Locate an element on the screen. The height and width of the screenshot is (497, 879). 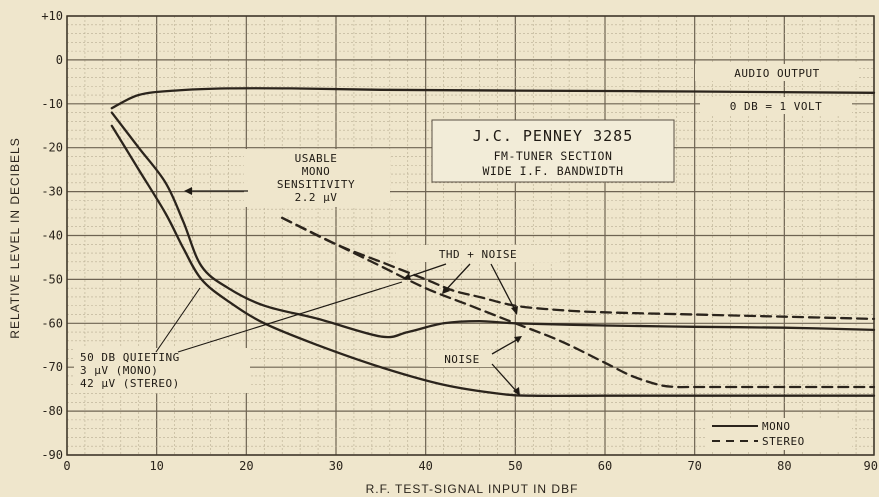
thd-noise-bg is located at coordinates (478, 253).